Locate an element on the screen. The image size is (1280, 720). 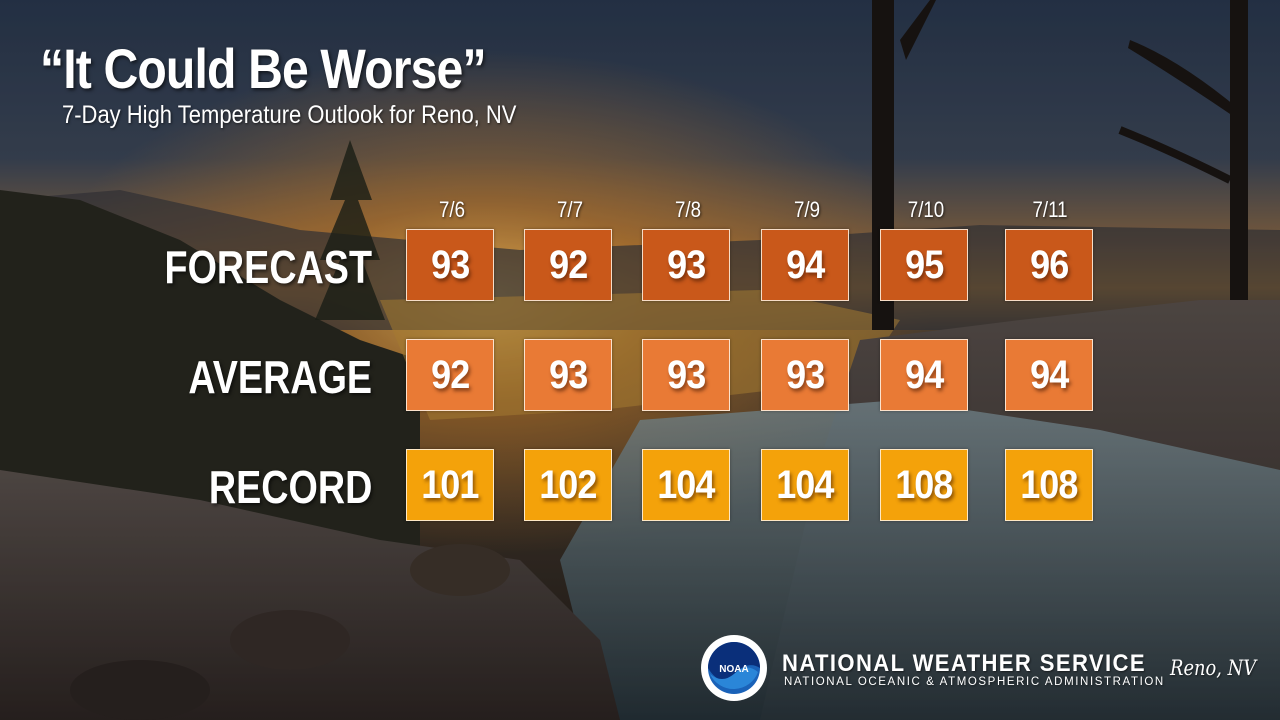
forecast-cell: 96 is located at coordinates (1049, 265).